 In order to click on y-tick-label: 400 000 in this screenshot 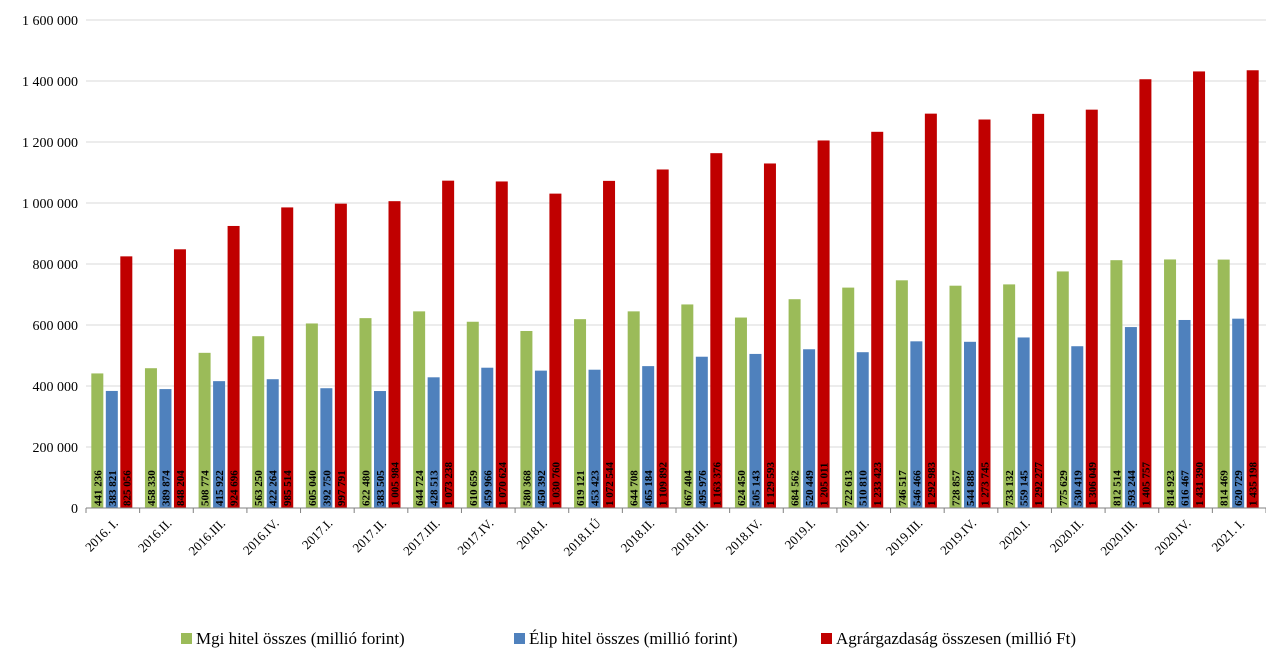, I will do `click(56, 387)`.